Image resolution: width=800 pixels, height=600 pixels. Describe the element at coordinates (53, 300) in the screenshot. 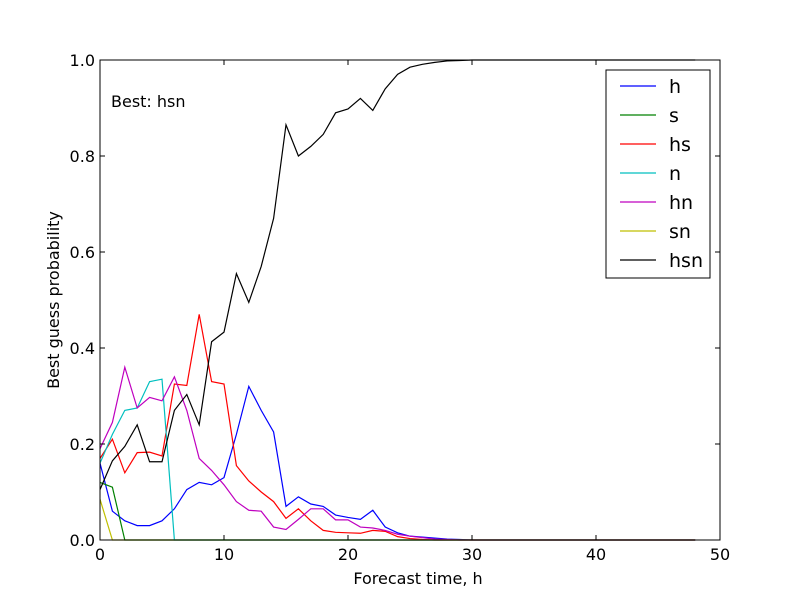

I see `y-axis-label: Best guess probability` at that location.